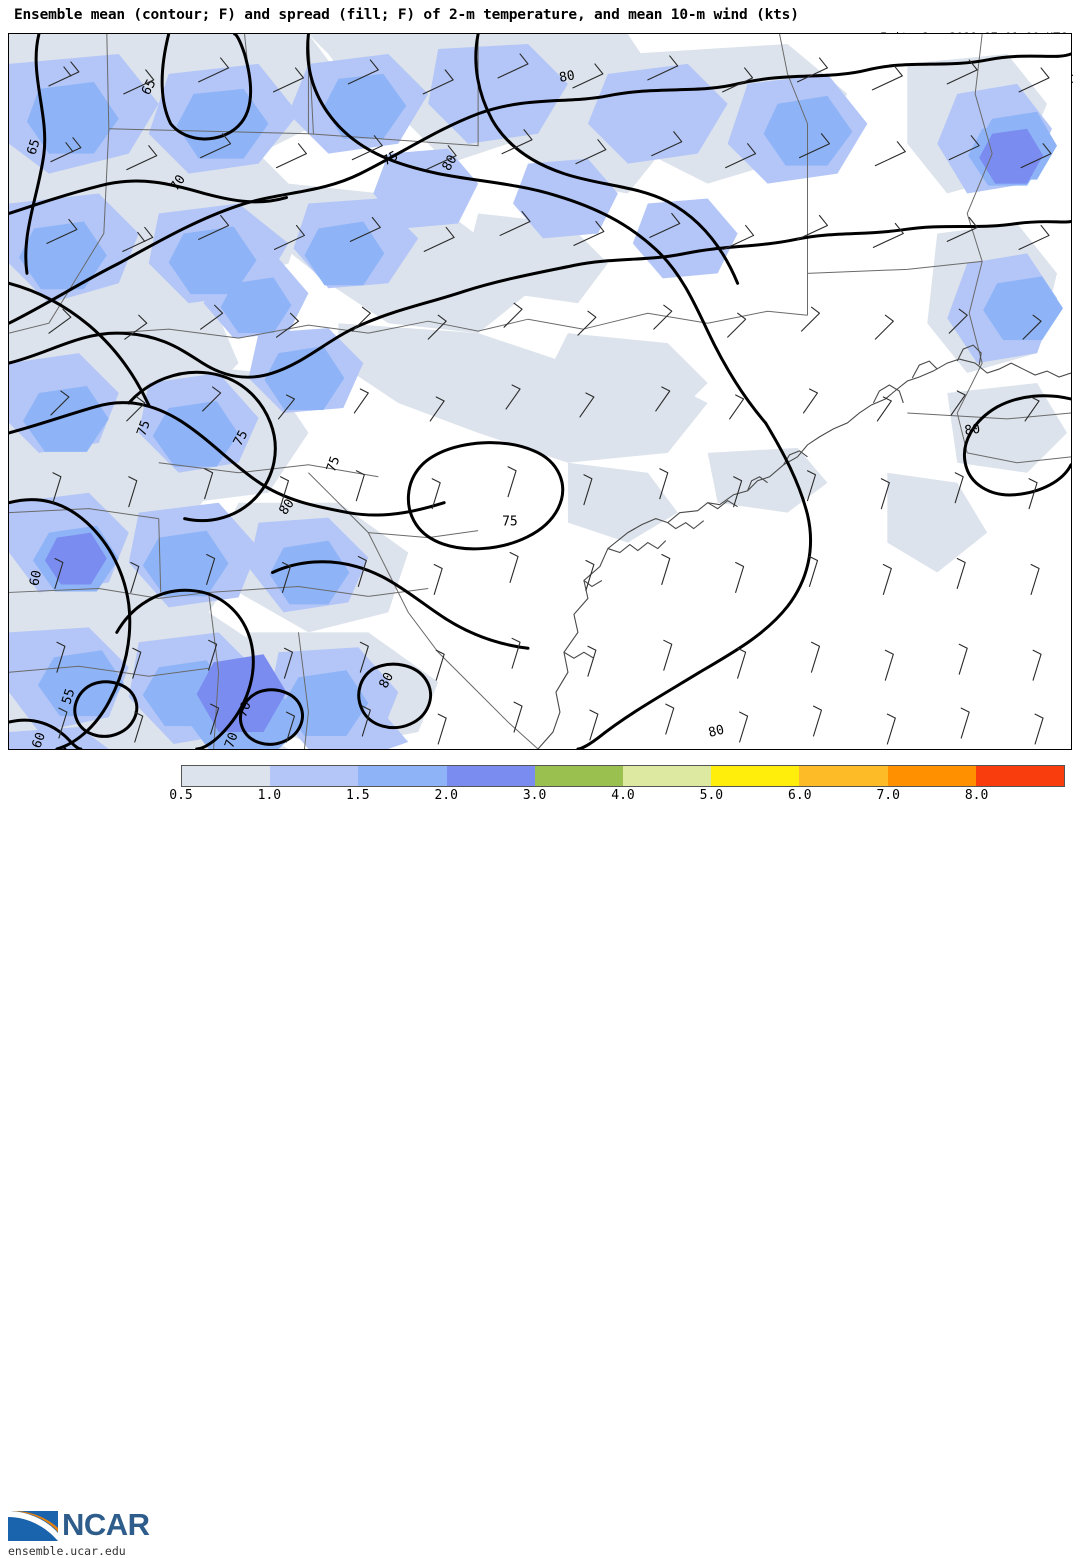 The image size is (1080, 1558). I want to click on ncar-logo-mark, so click(33, 1526).